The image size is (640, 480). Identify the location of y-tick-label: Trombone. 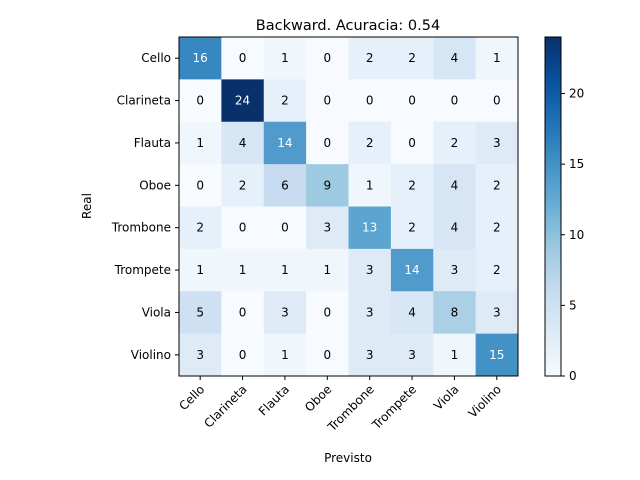
(141, 228).